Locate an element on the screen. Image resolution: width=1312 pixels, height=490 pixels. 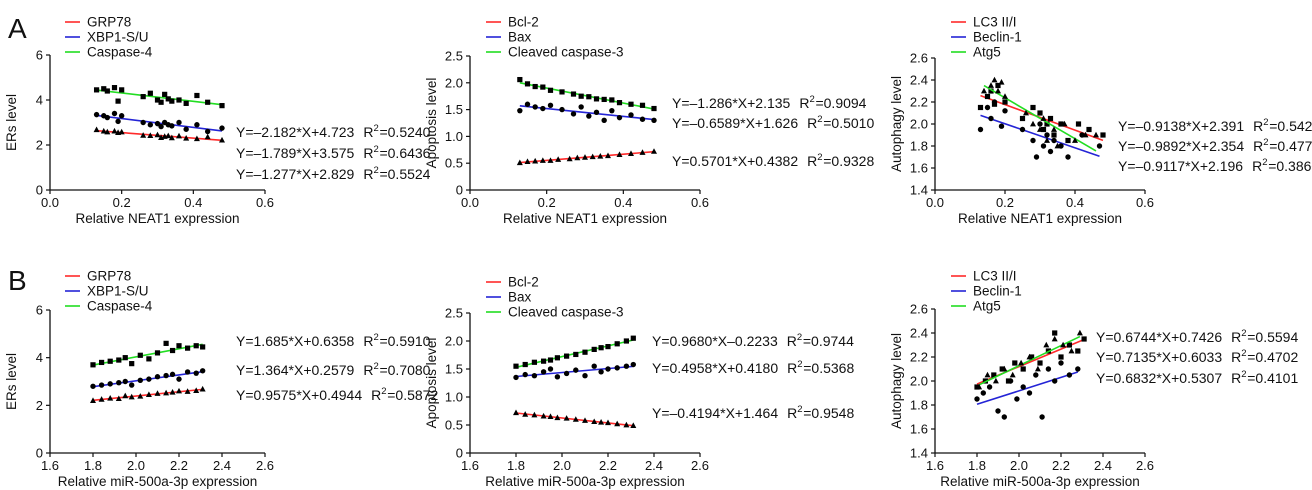
equation-label: Y=0.4958*X+0.4180 is located at coordinates (715, 368).